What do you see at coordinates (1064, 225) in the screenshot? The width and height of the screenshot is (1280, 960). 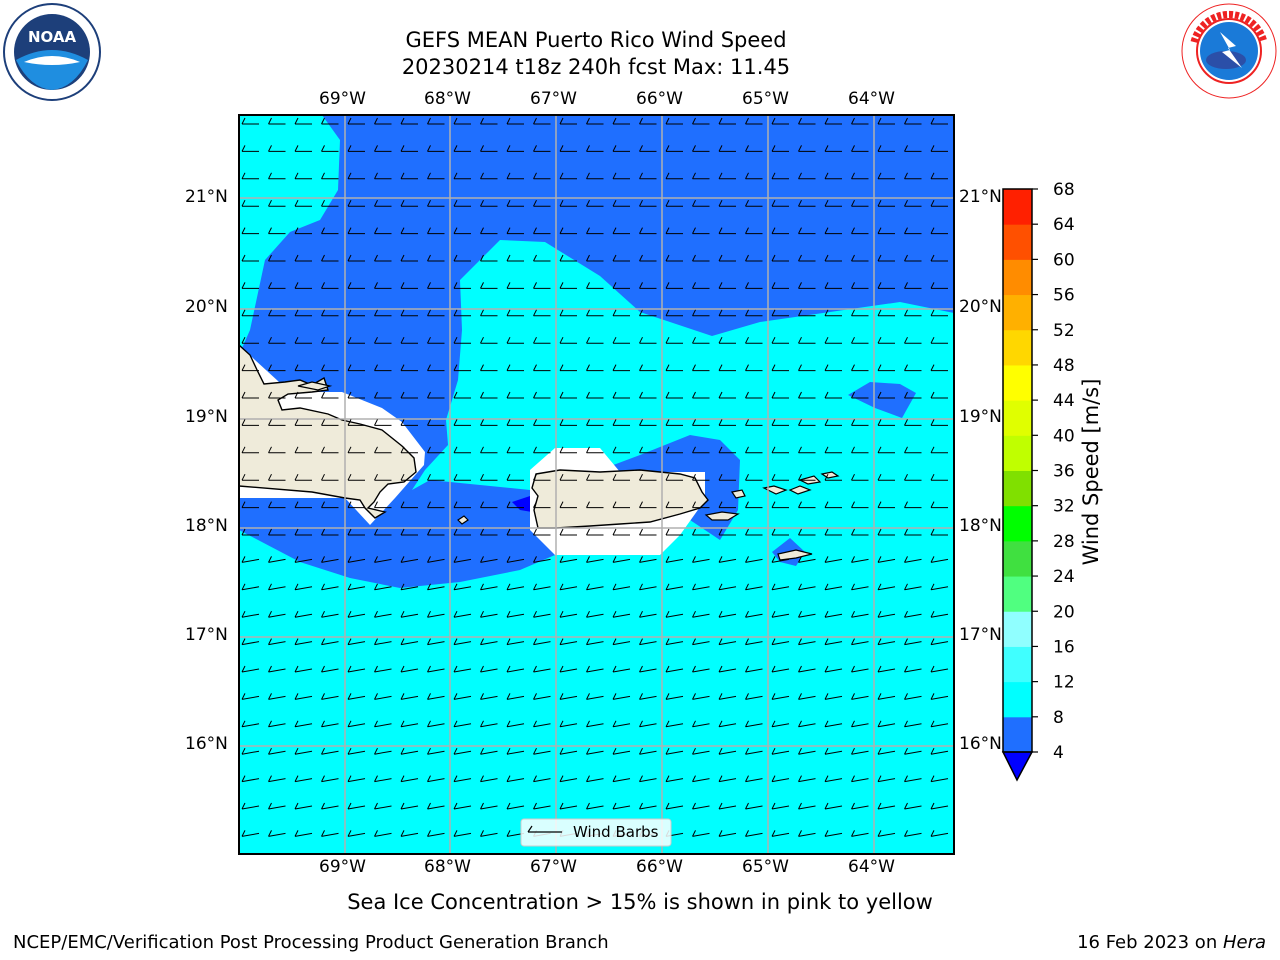 I see `colorbar-tick-label: 64` at bounding box center [1064, 225].